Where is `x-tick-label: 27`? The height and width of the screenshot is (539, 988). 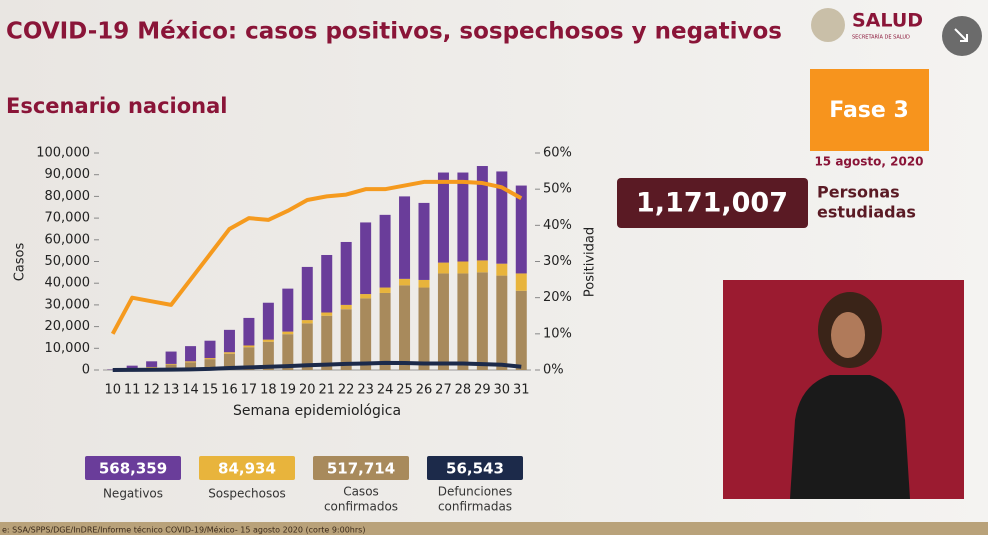 x-tick-label: 27 is located at coordinates (443, 390).